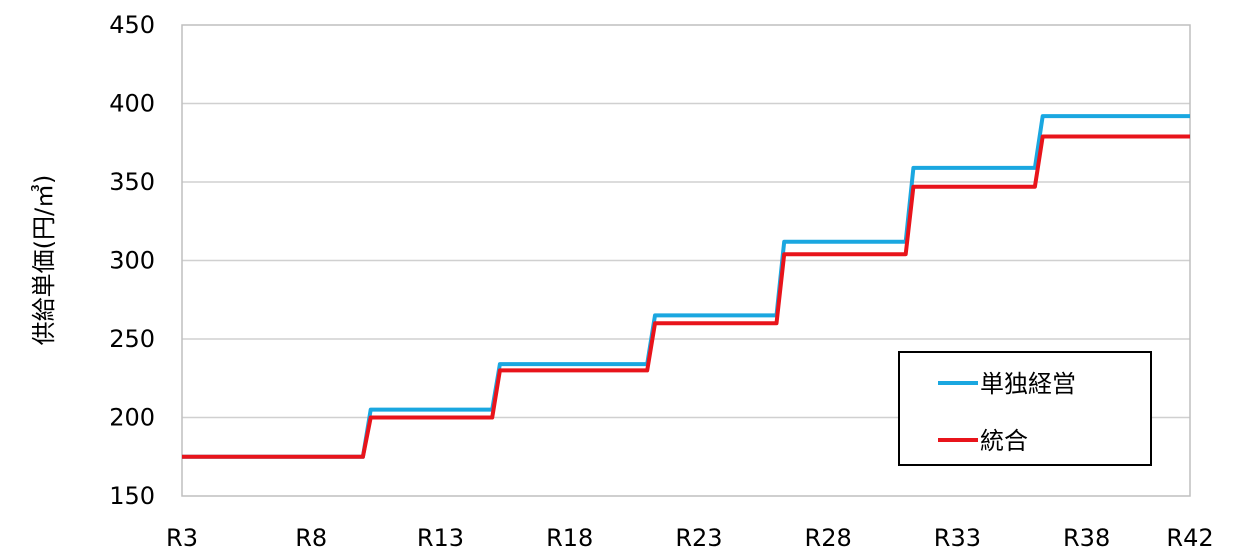 This screenshot has height=560, width=1241. Describe the element at coordinates (132, 182) in the screenshot. I see `y-tick-label: 350` at that location.